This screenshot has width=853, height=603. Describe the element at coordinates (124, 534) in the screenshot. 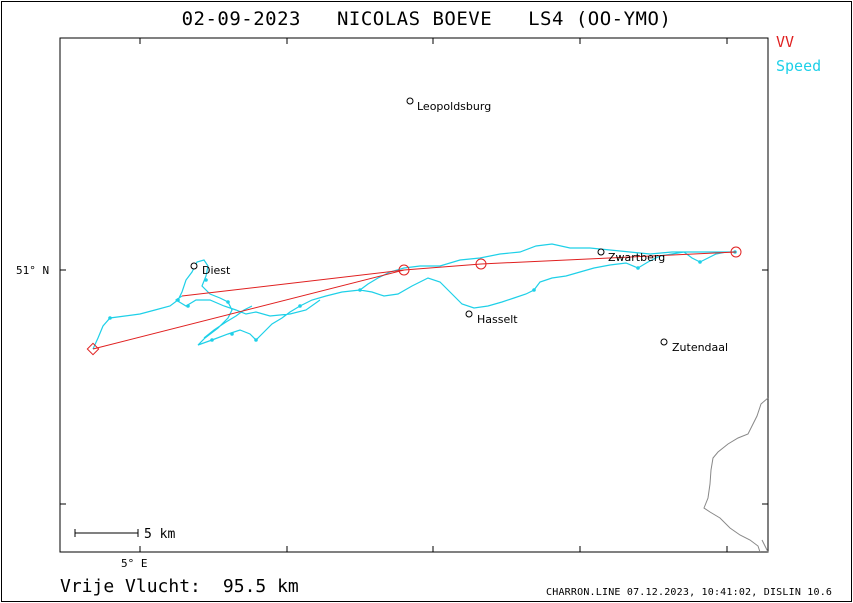

I see `scale-bar: 5 km` at that location.